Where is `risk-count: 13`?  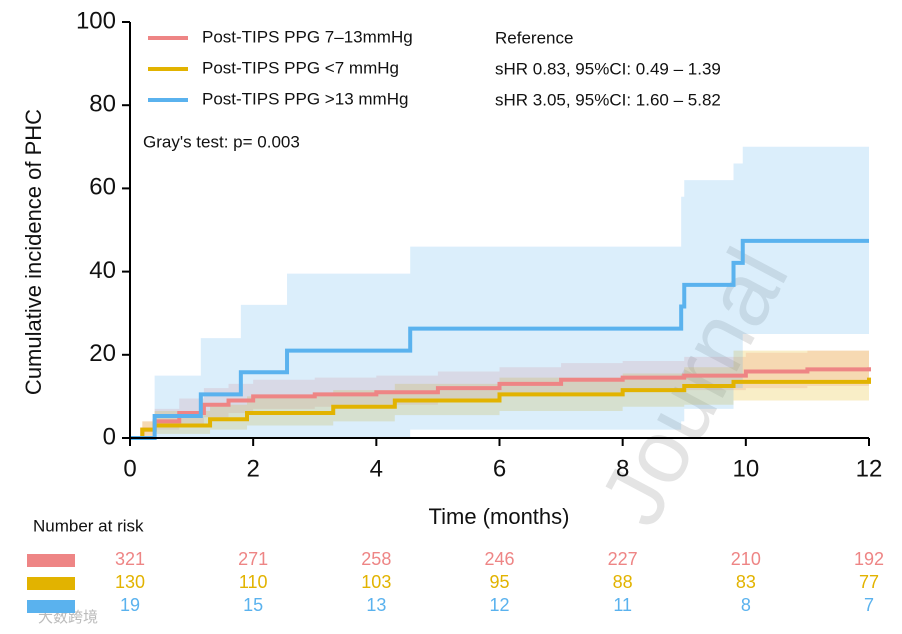
risk-count: 13 is located at coordinates (376, 605).